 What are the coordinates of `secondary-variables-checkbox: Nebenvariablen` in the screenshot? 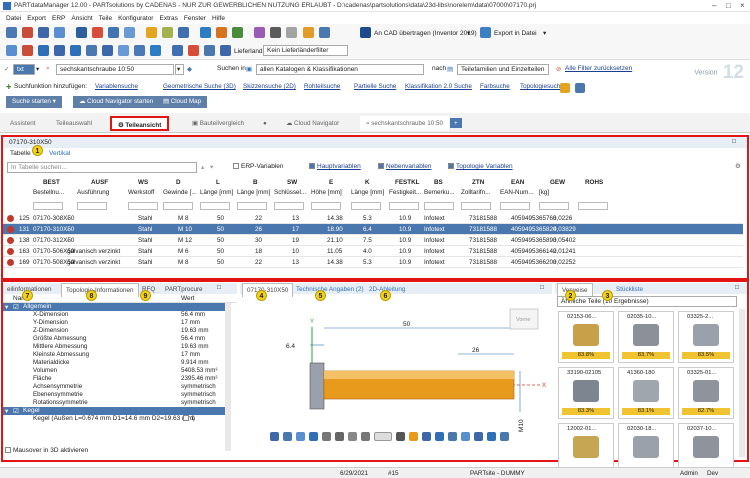 It's located at (405, 166).